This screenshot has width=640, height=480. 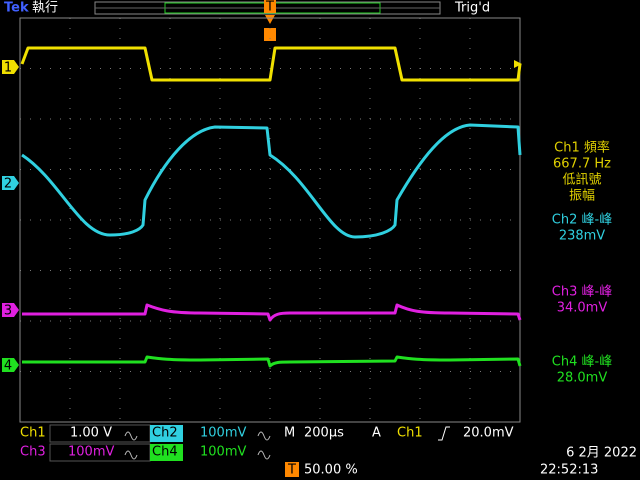 I want to click on ch2-scale: 100mV, so click(x=223, y=433).